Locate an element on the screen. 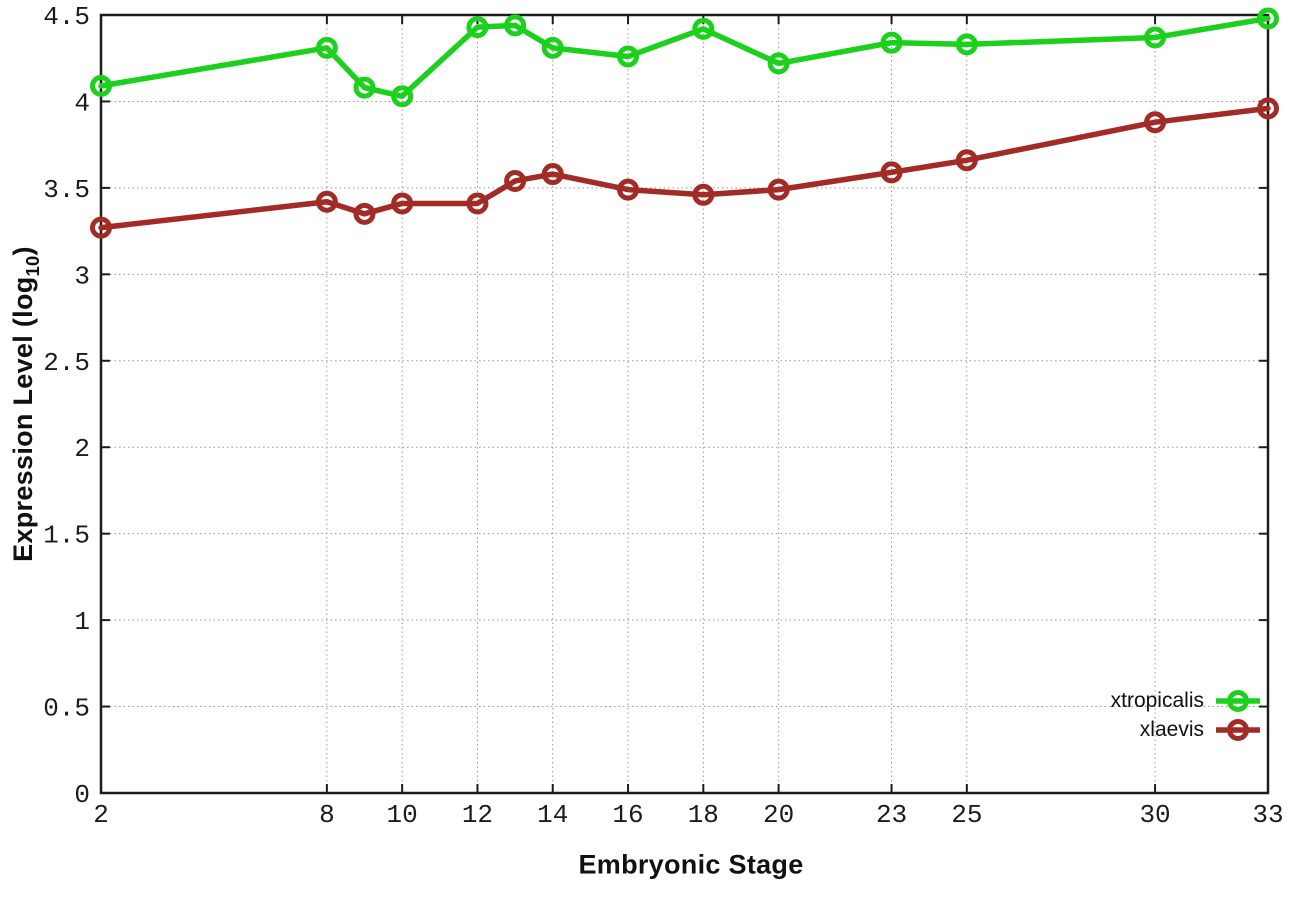 The image size is (1296, 907). x-tick-label: 33 is located at coordinates (1267, 815).